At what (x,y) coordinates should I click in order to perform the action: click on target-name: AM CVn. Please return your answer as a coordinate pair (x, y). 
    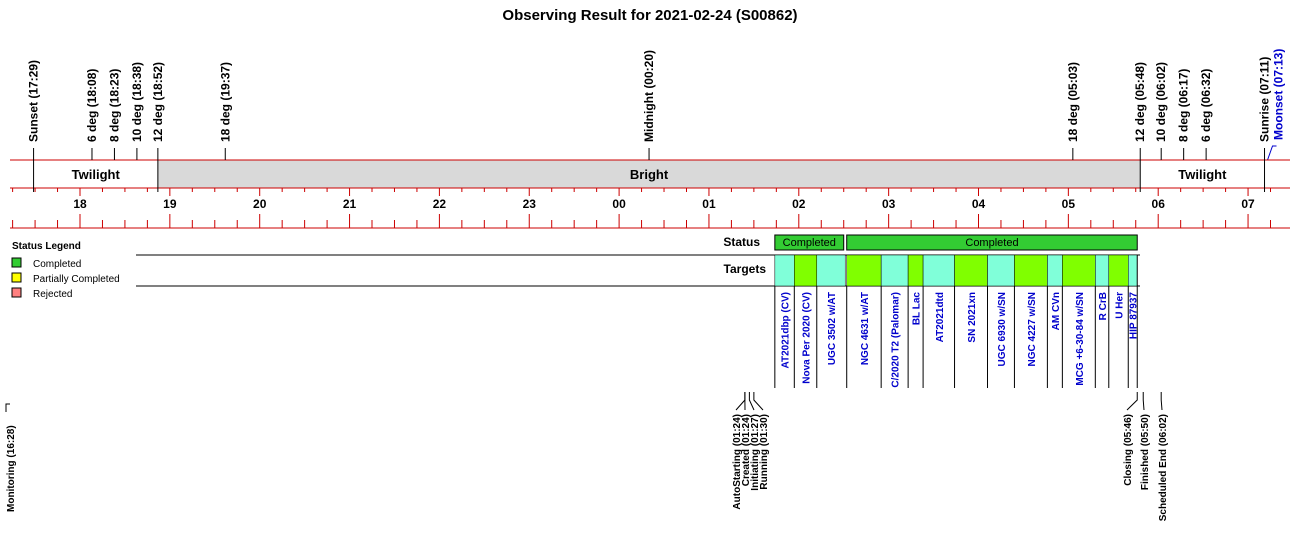
    Looking at the image, I should click on (1056, 311).